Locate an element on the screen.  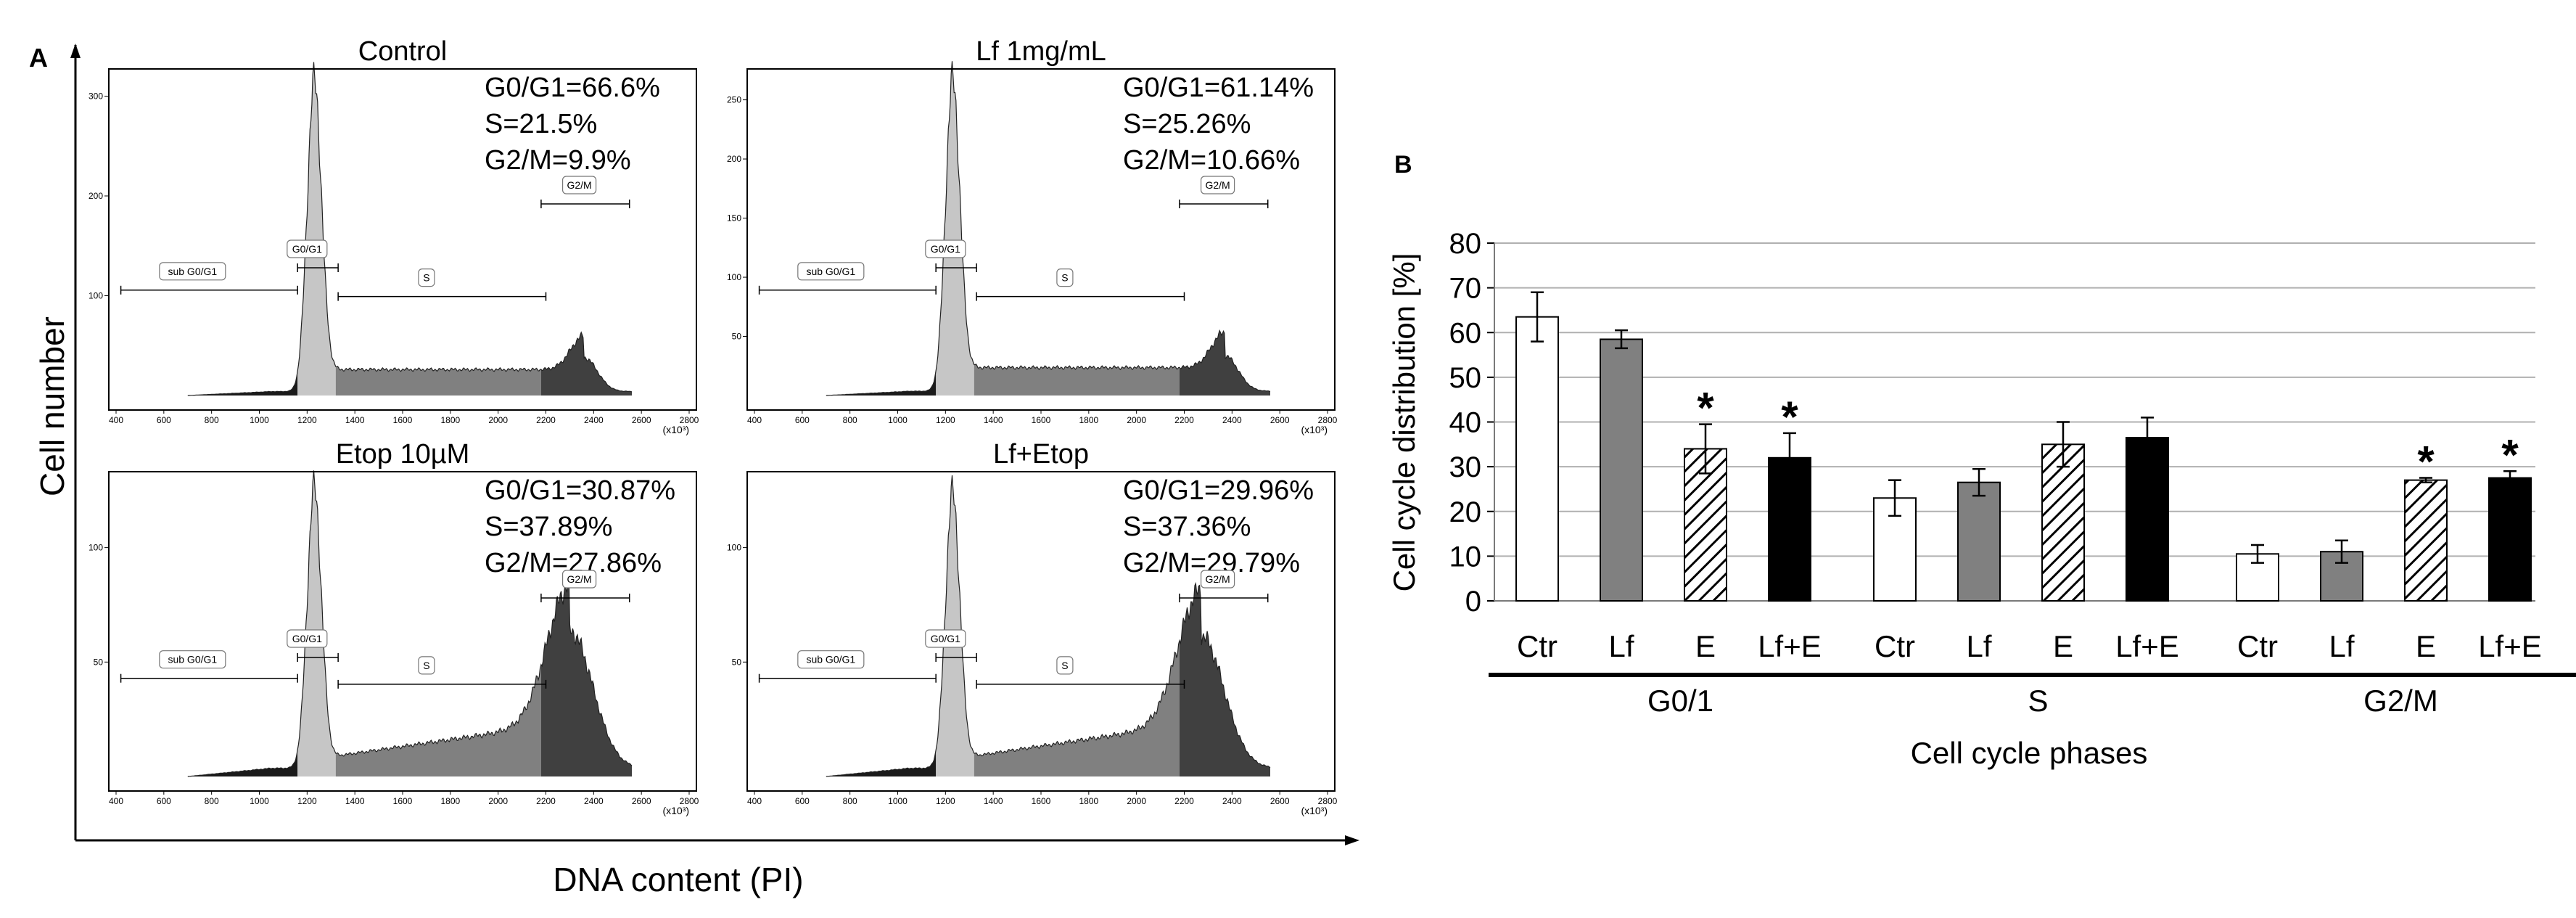
y-tick-label: 150 is located at coordinates (734, 218).